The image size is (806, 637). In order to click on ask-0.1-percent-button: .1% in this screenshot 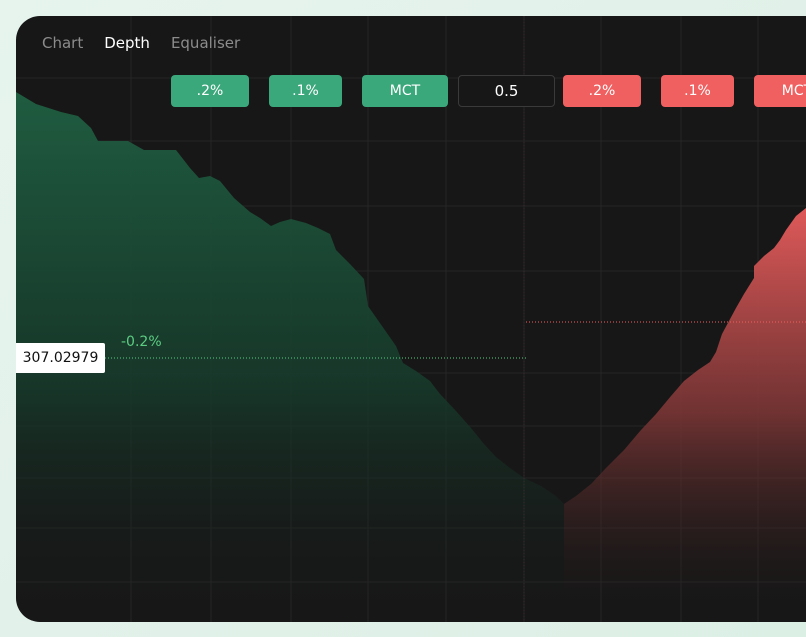, I will do `click(697, 91)`.